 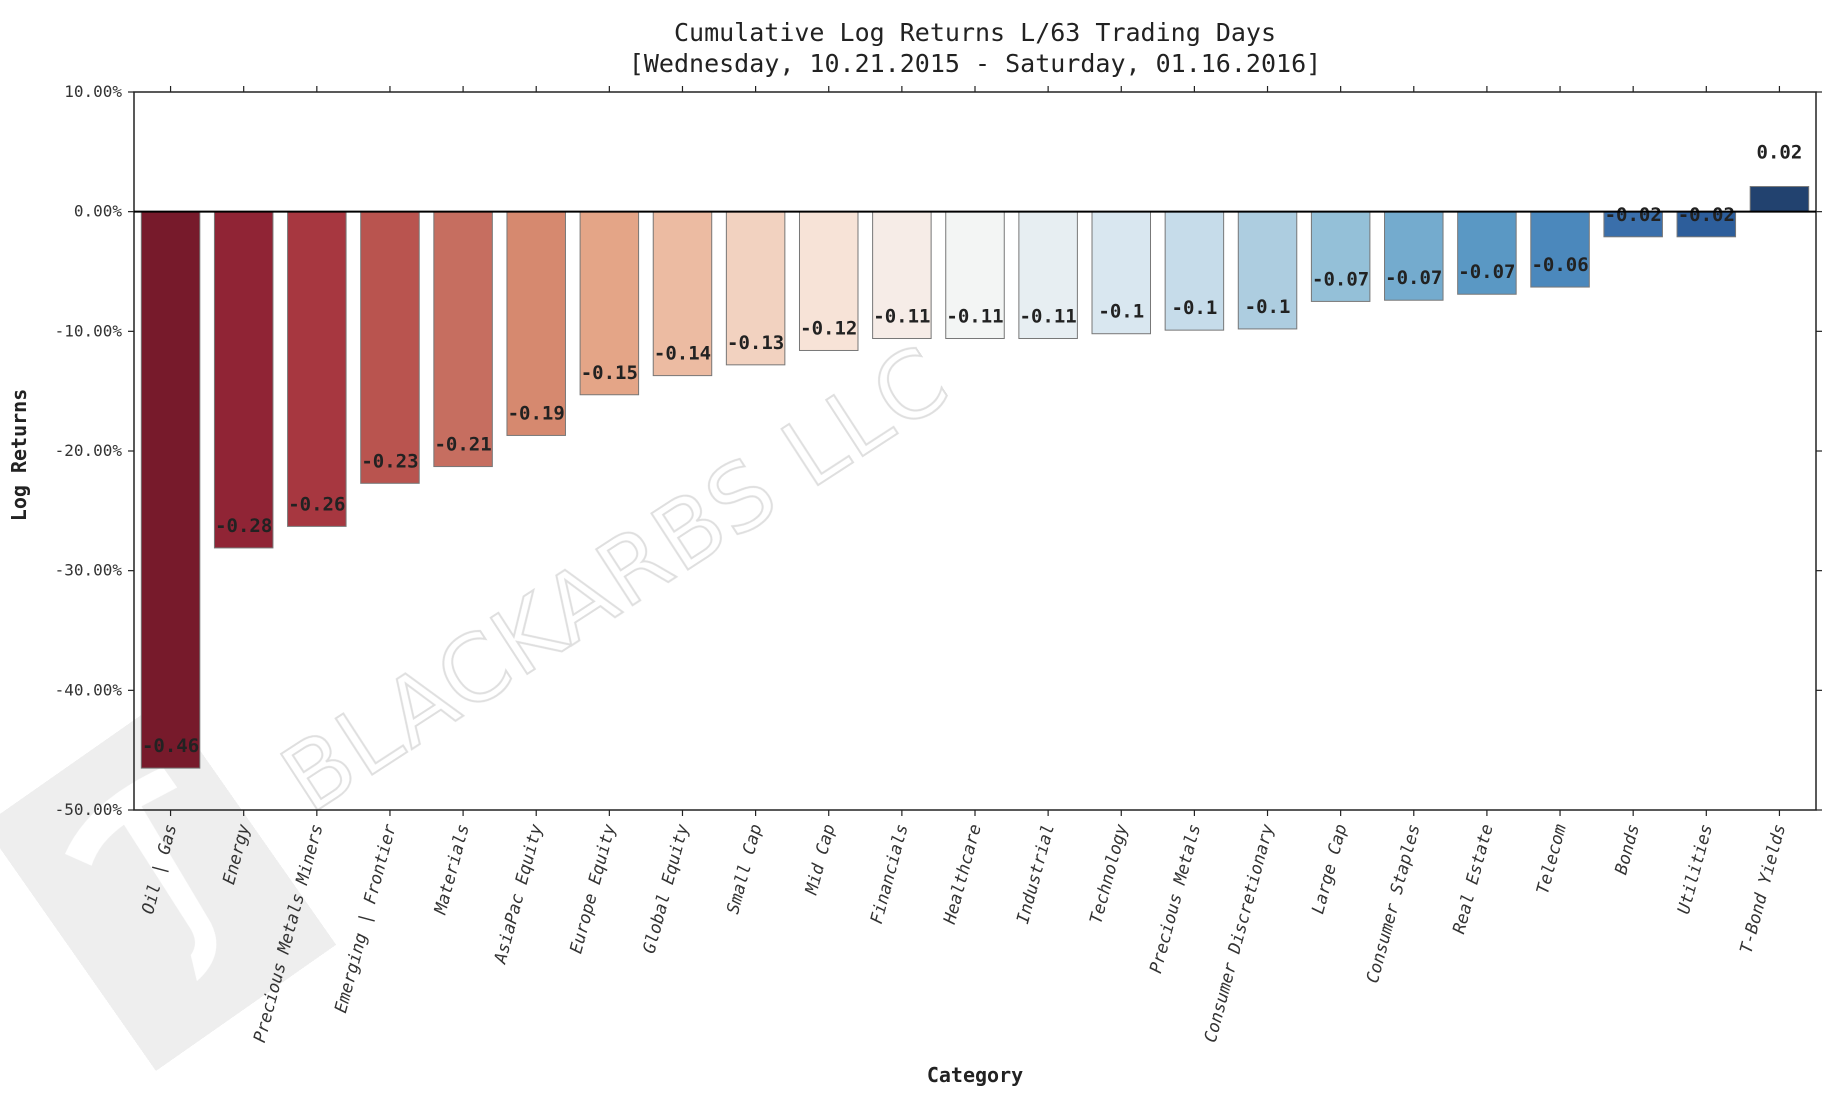 I want to click on category-label: Europe Equity, so click(x=593, y=888).